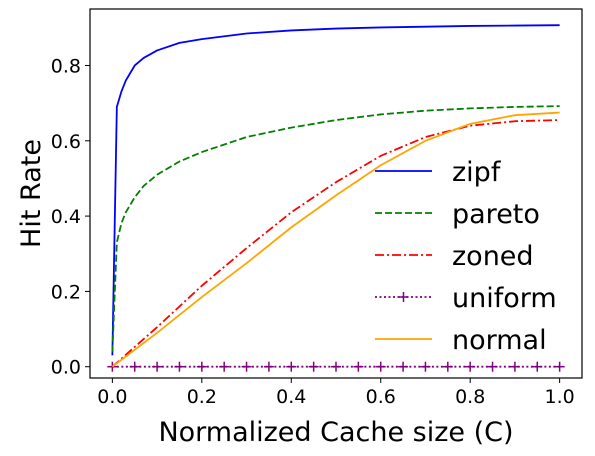 The width and height of the screenshot is (595, 456). I want to click on y-tick-label: 0.6, so click(66, 142).